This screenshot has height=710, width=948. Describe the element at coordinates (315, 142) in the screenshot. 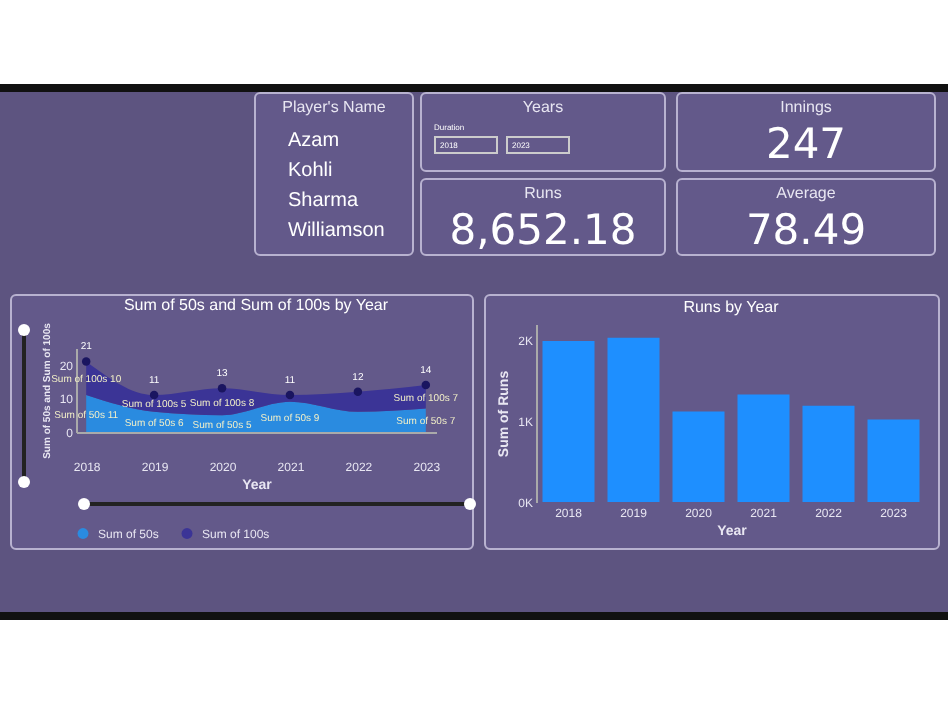

I see `text: Azam` at that location.